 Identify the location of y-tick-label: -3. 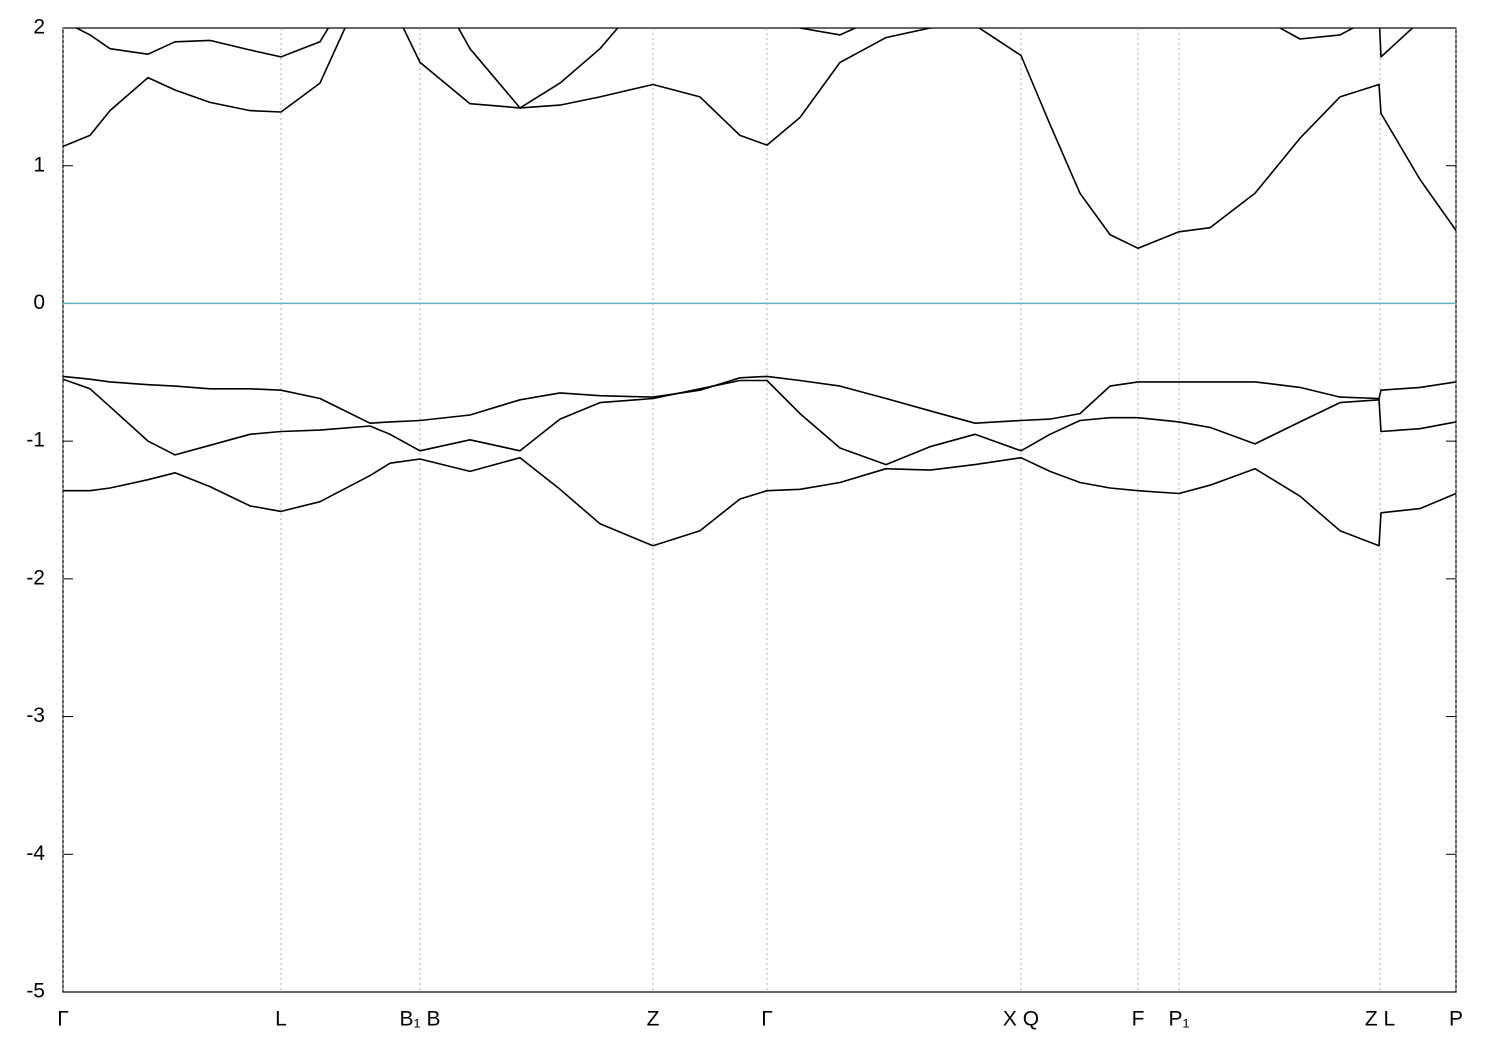
(35, 715).